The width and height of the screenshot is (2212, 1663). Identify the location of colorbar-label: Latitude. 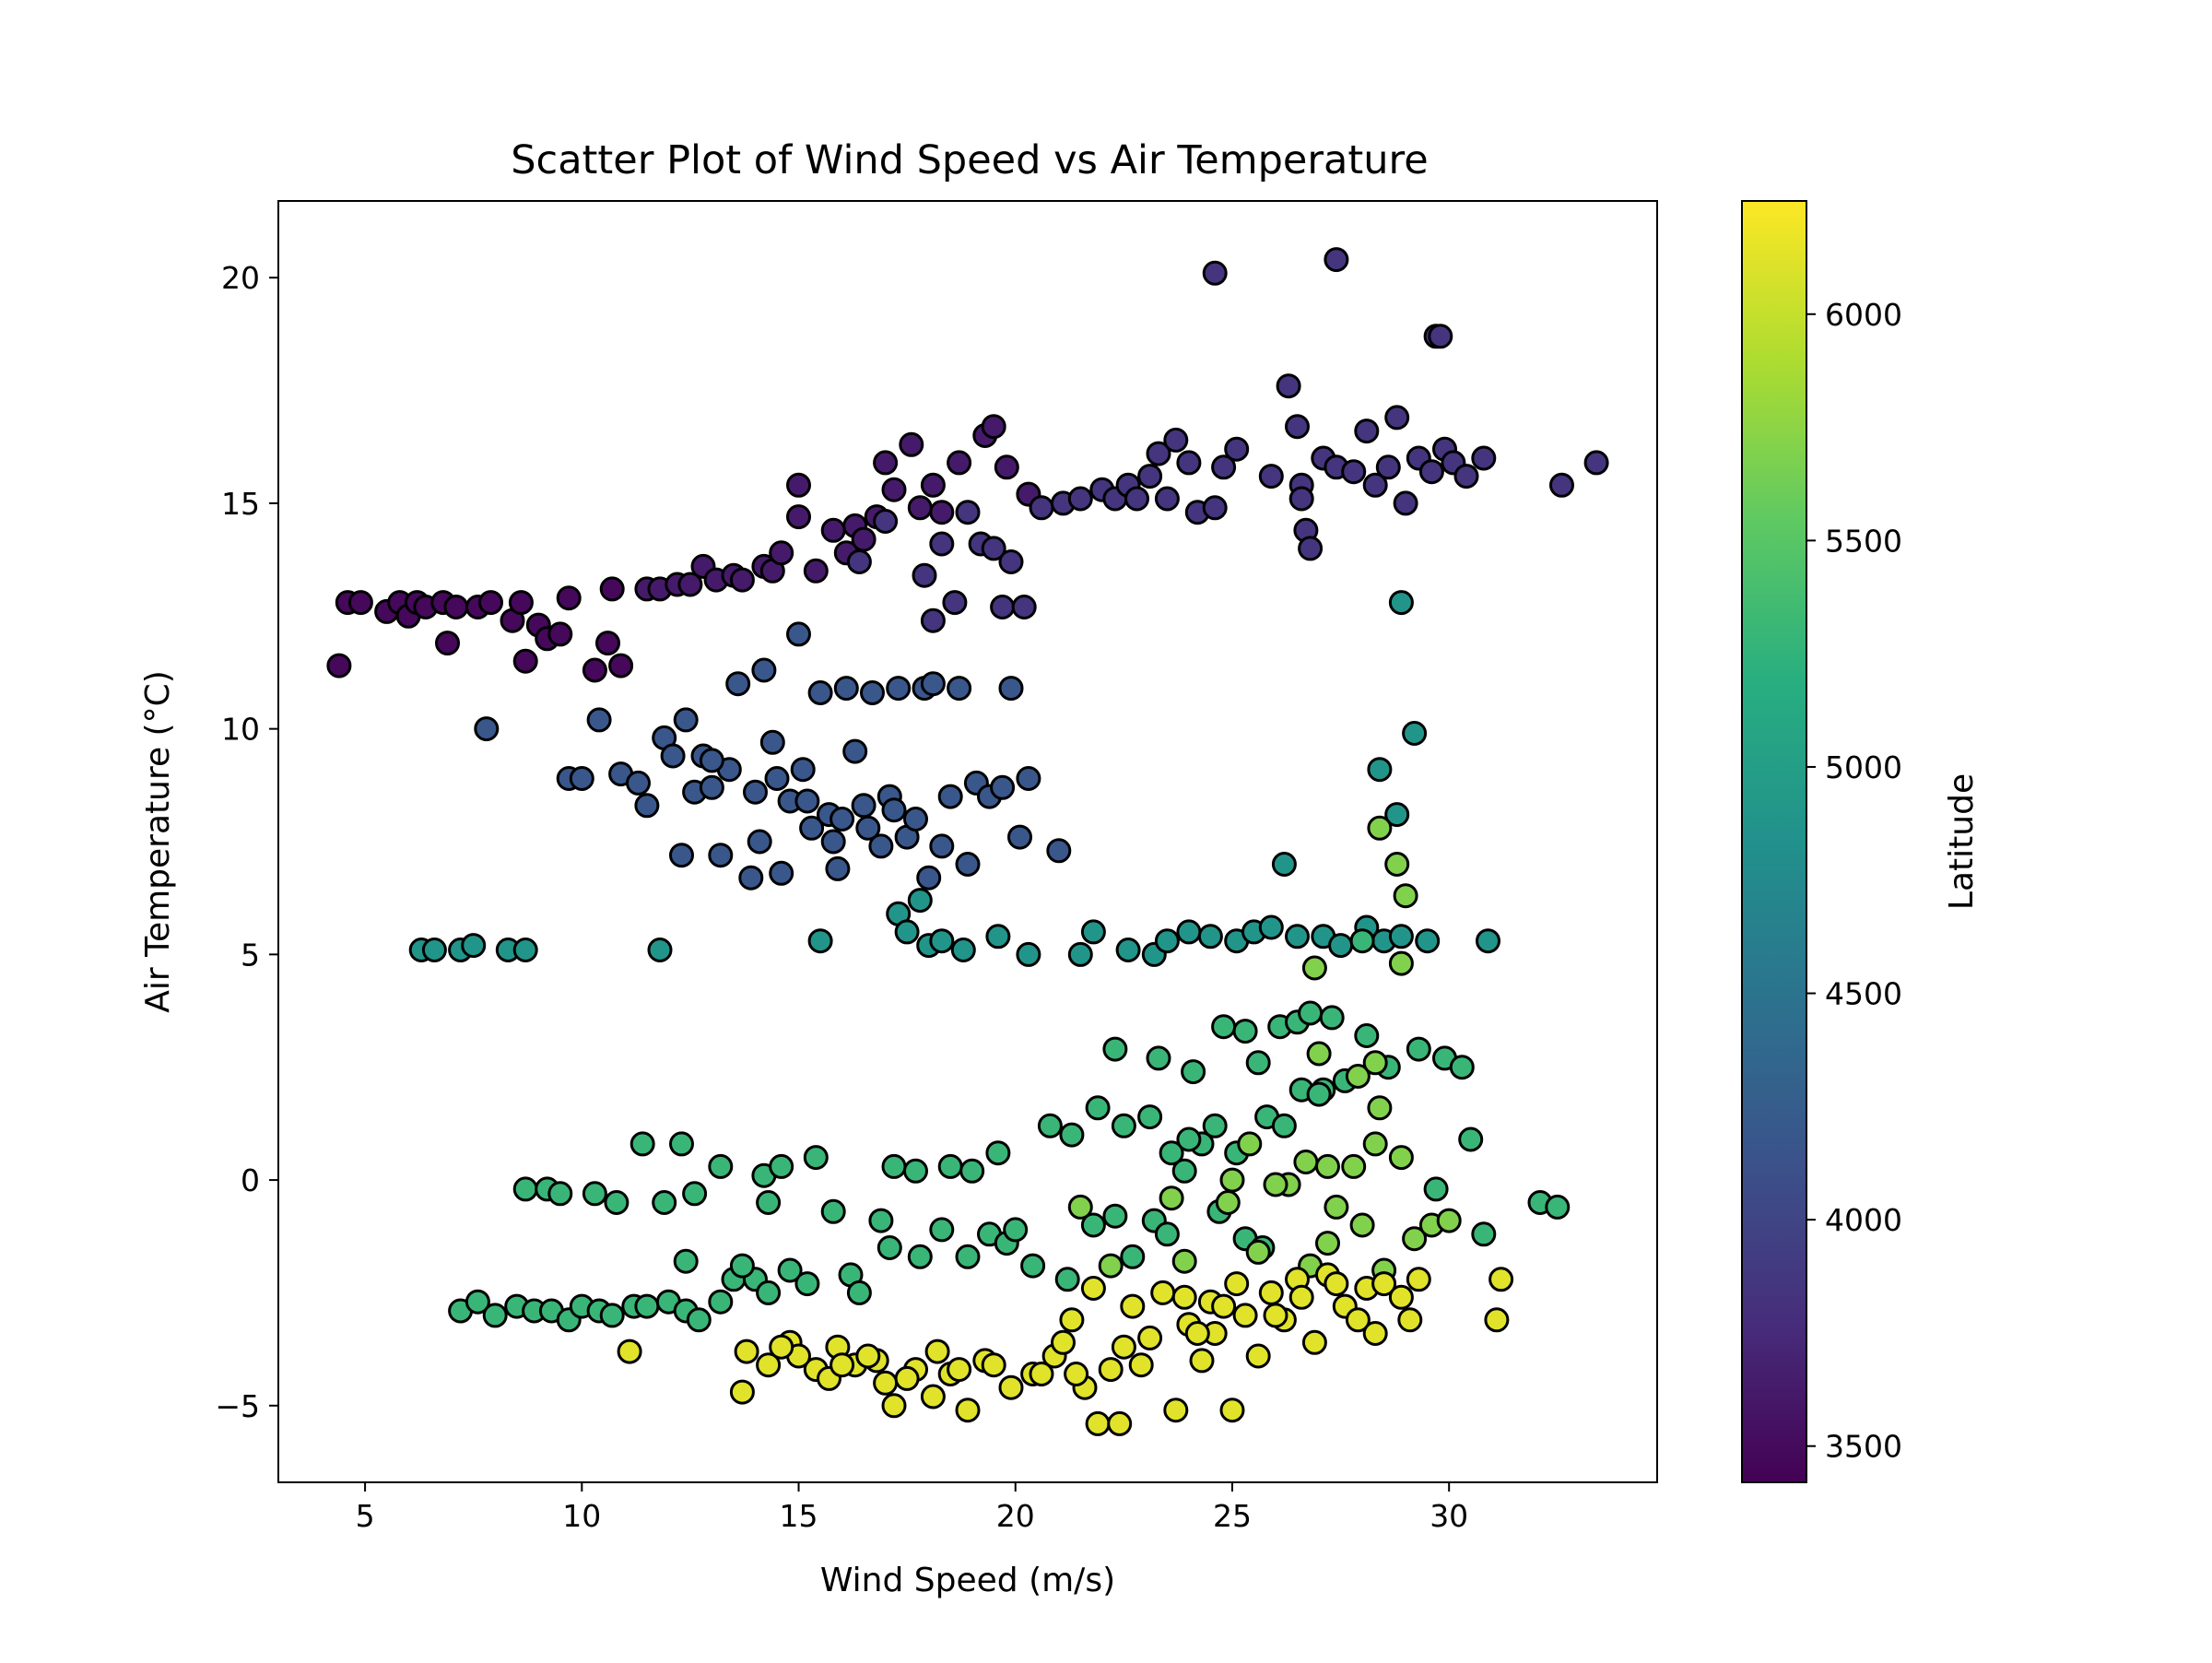
(1962, 841).